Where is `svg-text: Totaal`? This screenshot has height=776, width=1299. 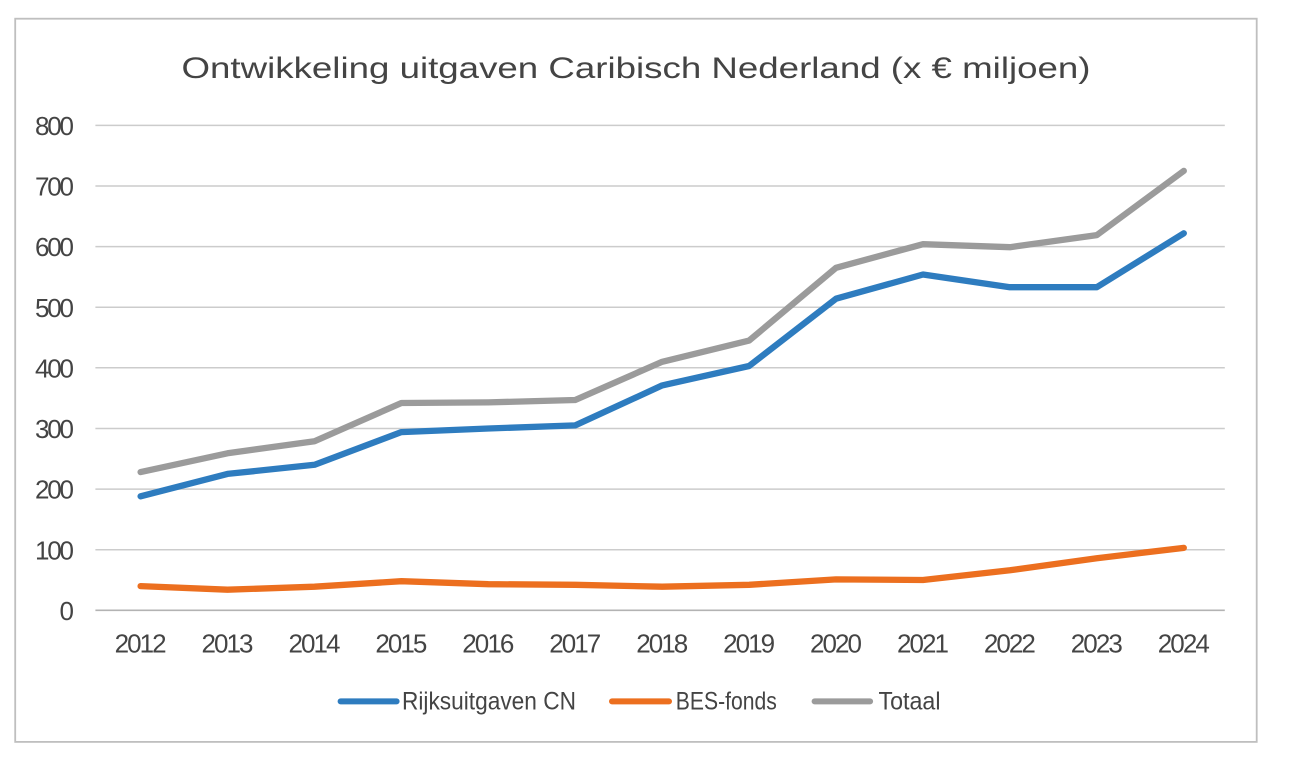
svg-text: Totaal is located at coordinates (910, 702).